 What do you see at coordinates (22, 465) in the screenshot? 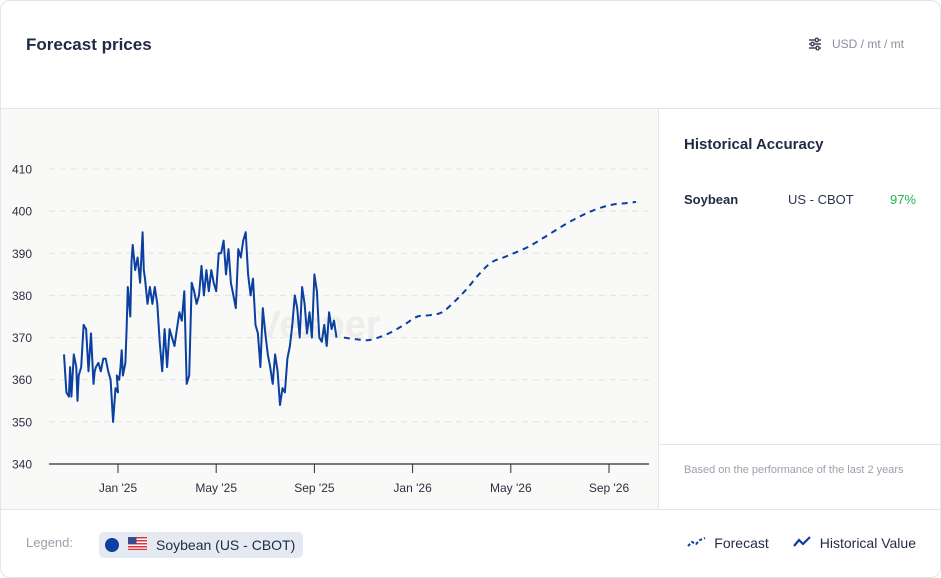
I see `y-tick-label: 340` at bounding box center [22, 465].